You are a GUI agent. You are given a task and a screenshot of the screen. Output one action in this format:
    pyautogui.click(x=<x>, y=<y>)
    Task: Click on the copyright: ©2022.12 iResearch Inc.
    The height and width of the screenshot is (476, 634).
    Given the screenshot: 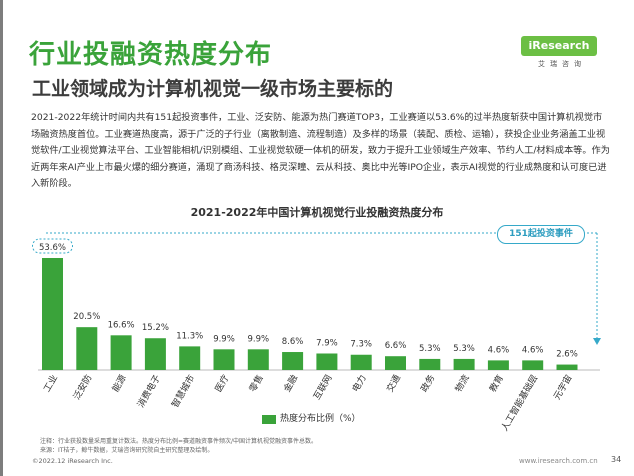 What is the action you would take?
    pyautogui.click(x=72, y=461)
    